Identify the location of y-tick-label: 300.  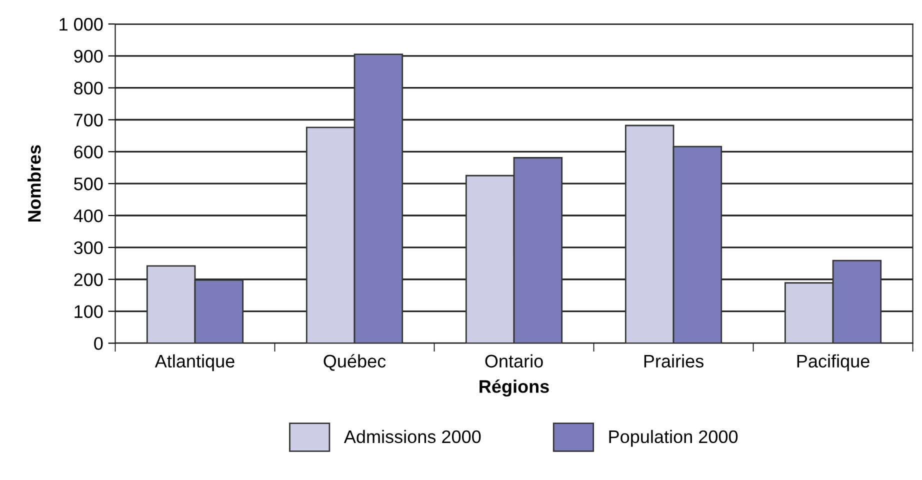
(88, 247).